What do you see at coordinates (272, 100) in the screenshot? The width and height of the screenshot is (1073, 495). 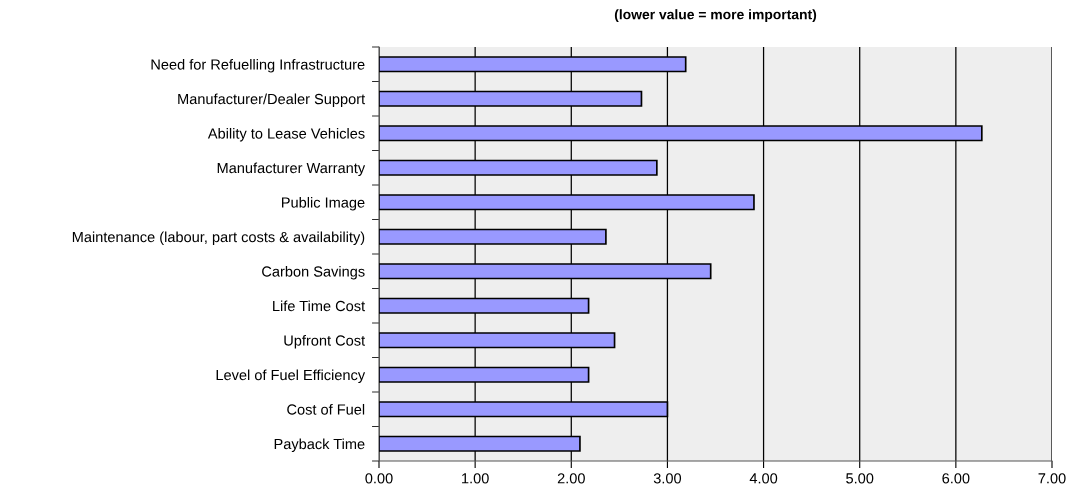 I see `y-tick-label: Manufacturer/Dealer Support` at bounding box center [272, 100].